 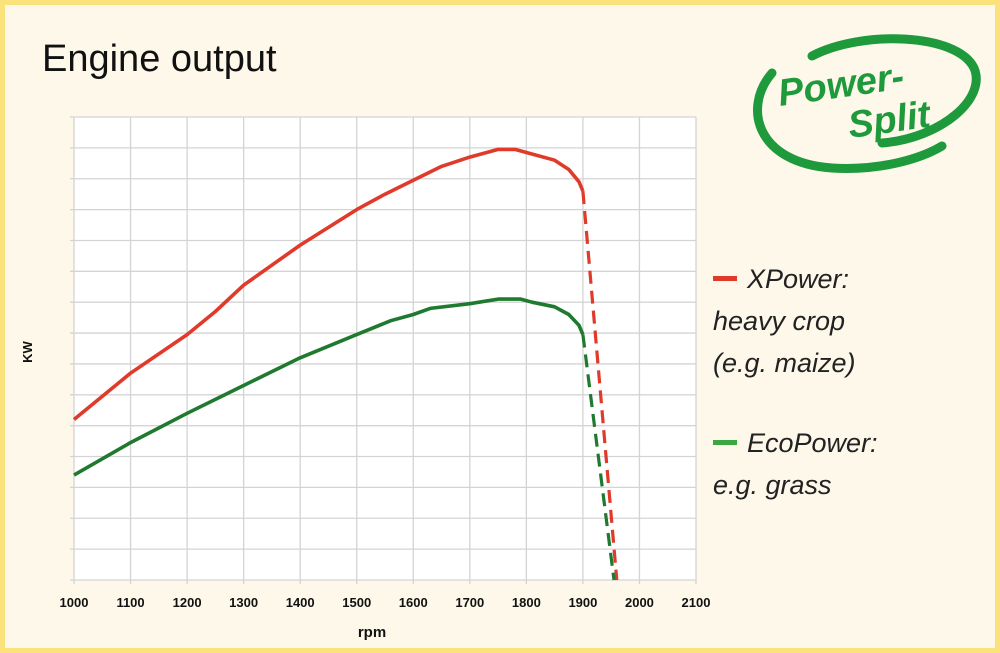 What do you see at coordinates (582, 602) in the screenshot?
I see `x-tick-label: 1900` at bounding box center [582, 602].